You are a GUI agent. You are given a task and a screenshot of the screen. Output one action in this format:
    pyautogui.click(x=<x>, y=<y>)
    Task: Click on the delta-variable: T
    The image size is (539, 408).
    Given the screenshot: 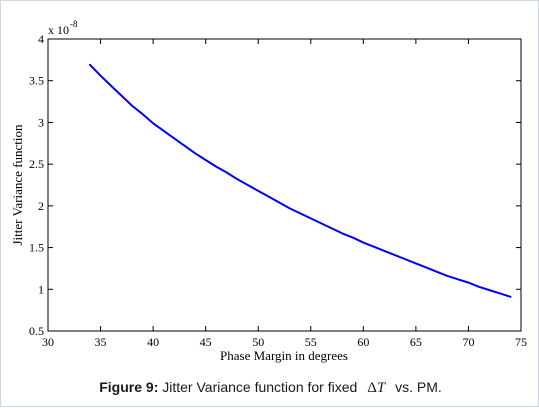 What is the action you would take?
    pyautogui.click(x=381, y=388)
    